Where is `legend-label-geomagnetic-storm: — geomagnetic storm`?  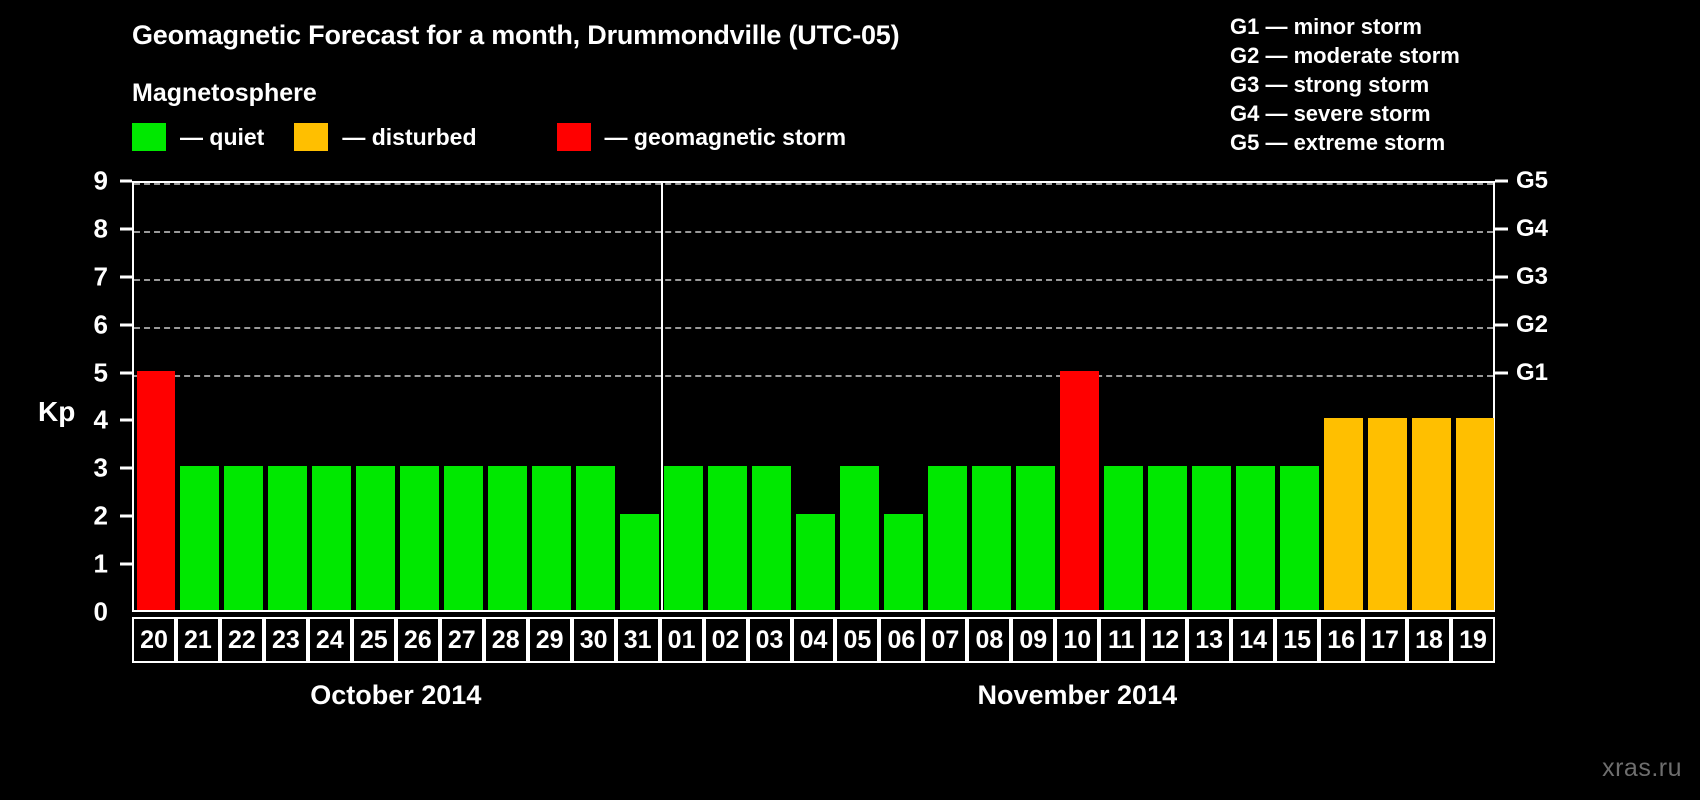
legend-label-geomagnetic-storm: — geomagnetic storm is located at coordinates (725, 136).